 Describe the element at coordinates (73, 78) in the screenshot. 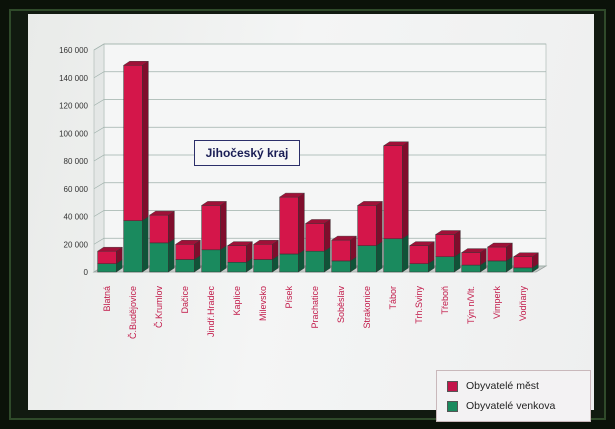

I see `y-tick-label: 140 000` at that location.